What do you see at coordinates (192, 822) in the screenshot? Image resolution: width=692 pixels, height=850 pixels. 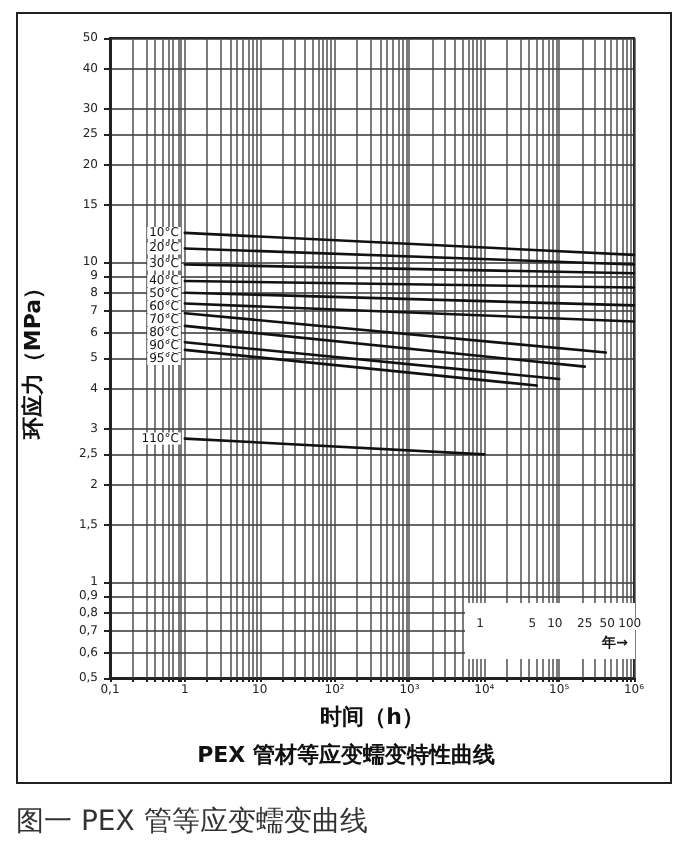 I see `text: 图一 PEX 管等应变蠕变曲线` at bounding box center [192, 822].